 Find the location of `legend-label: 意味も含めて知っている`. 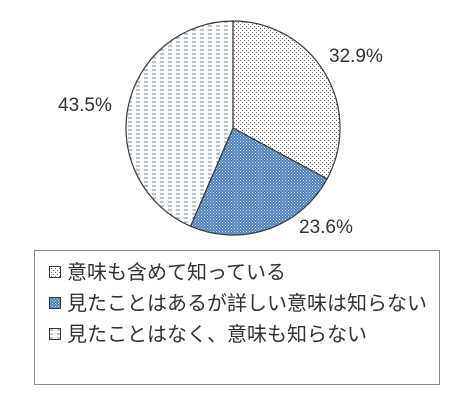

legend-label: 意味も含めて知っている is located at coordinates (176, 272).